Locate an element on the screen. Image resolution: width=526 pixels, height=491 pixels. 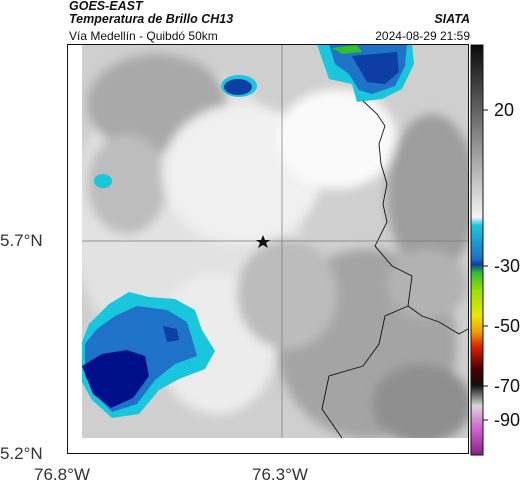
colorbar-tick-marks is located at coordinates (485, 265).